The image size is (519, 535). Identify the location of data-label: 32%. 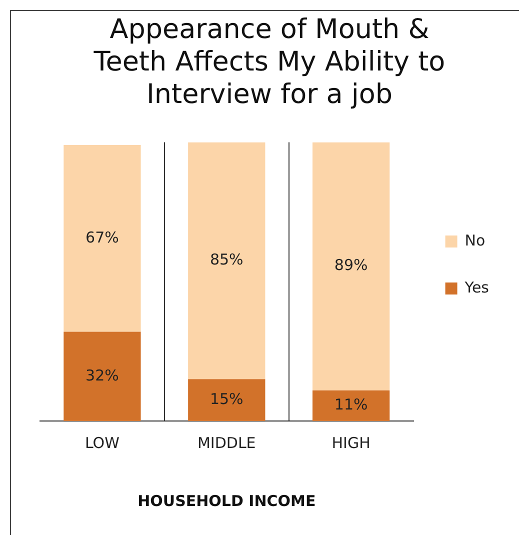
(102, 375).